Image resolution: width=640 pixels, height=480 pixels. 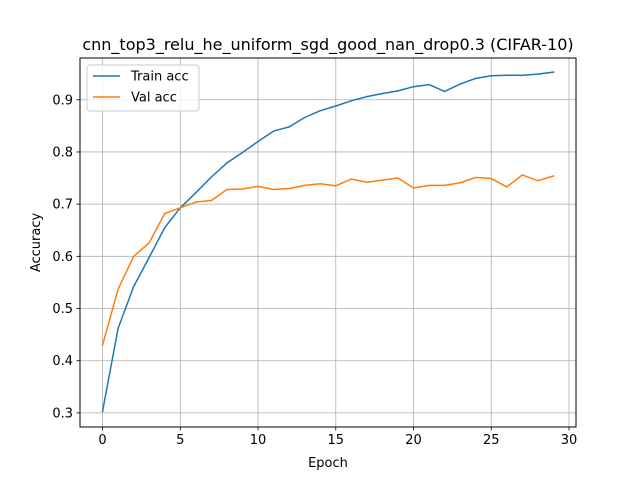 I want to click on x-axis-label: Epoch, so click(x=328, y=463).